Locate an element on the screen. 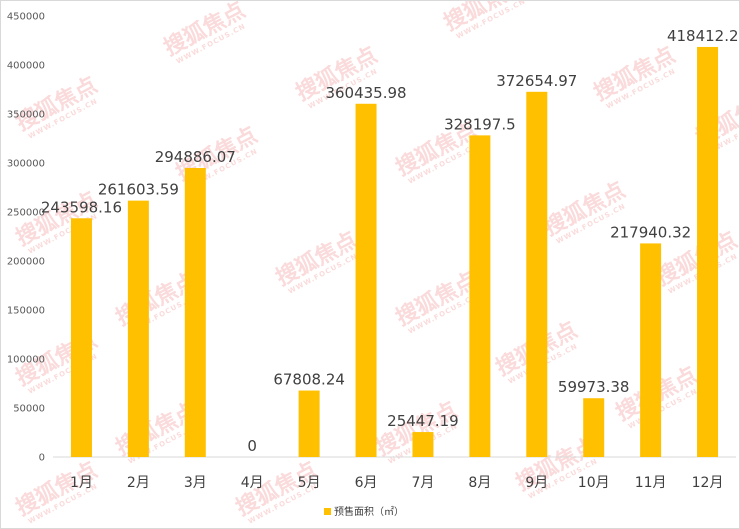  data-label: 261603.59 is located at coordinates (138, 190).